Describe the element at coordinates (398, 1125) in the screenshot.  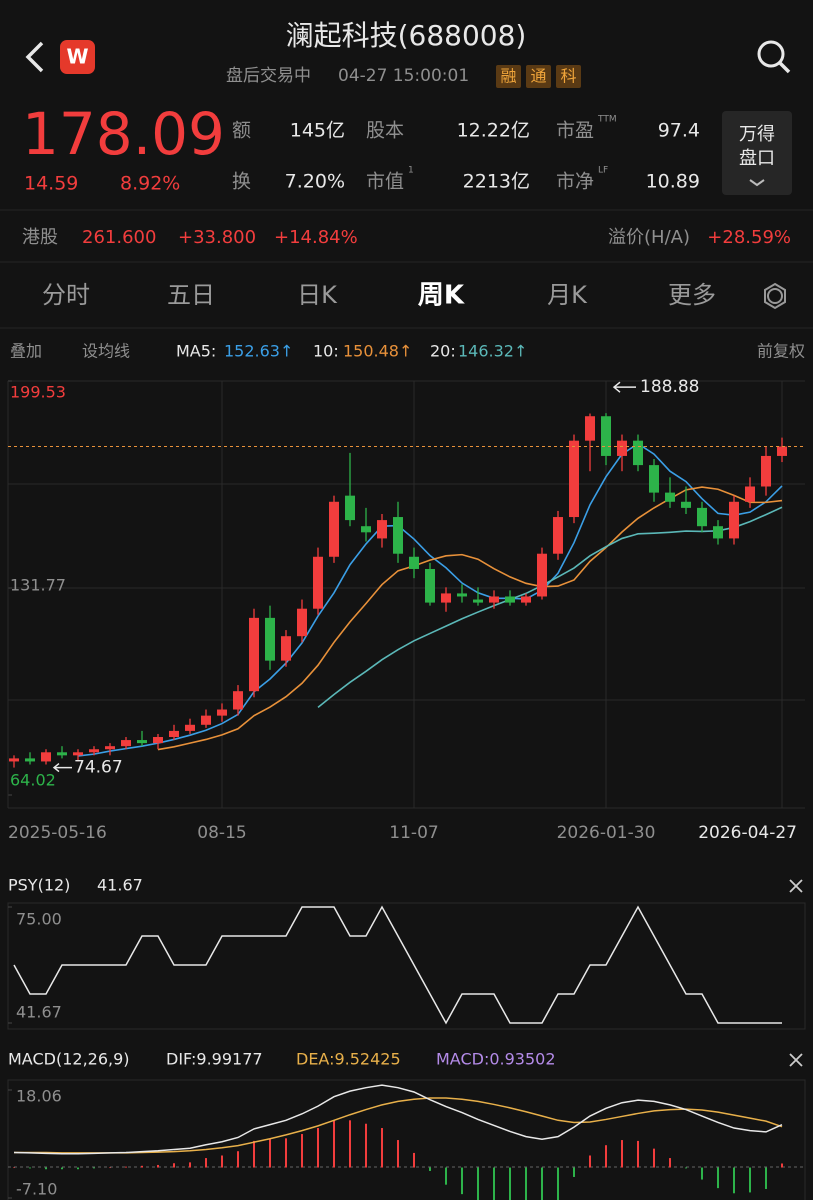
I see `dea-line` at that location.